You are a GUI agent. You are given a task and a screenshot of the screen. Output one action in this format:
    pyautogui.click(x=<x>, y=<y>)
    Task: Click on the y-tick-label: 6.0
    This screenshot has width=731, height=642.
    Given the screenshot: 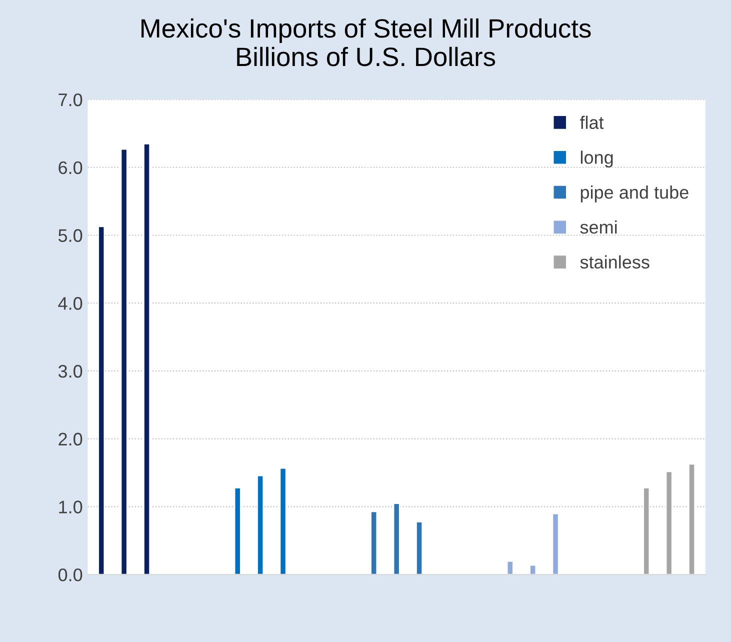 What is the action you would take?
    pyautogui.click(x=70, y=167)
    